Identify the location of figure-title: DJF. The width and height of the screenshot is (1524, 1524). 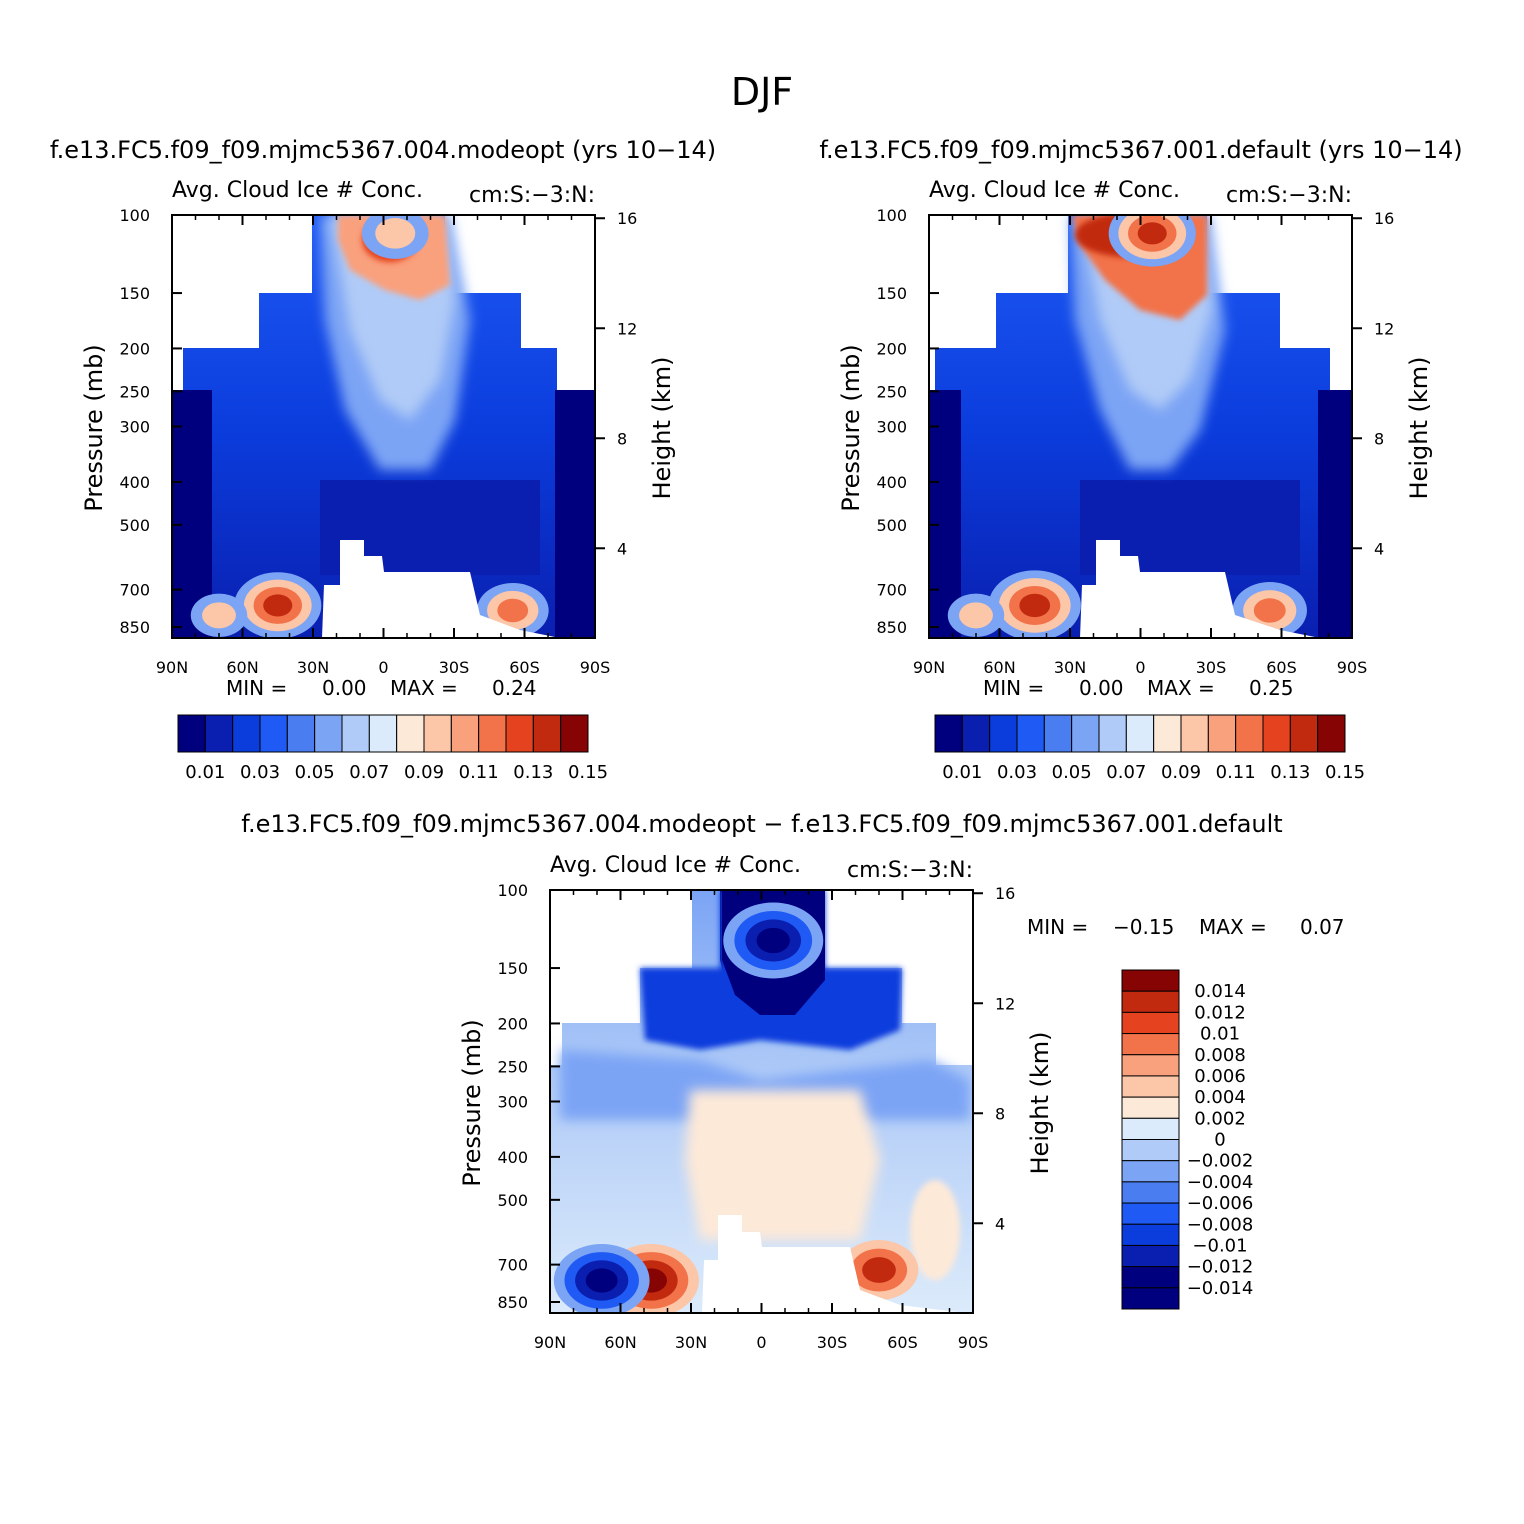
(762, 92).